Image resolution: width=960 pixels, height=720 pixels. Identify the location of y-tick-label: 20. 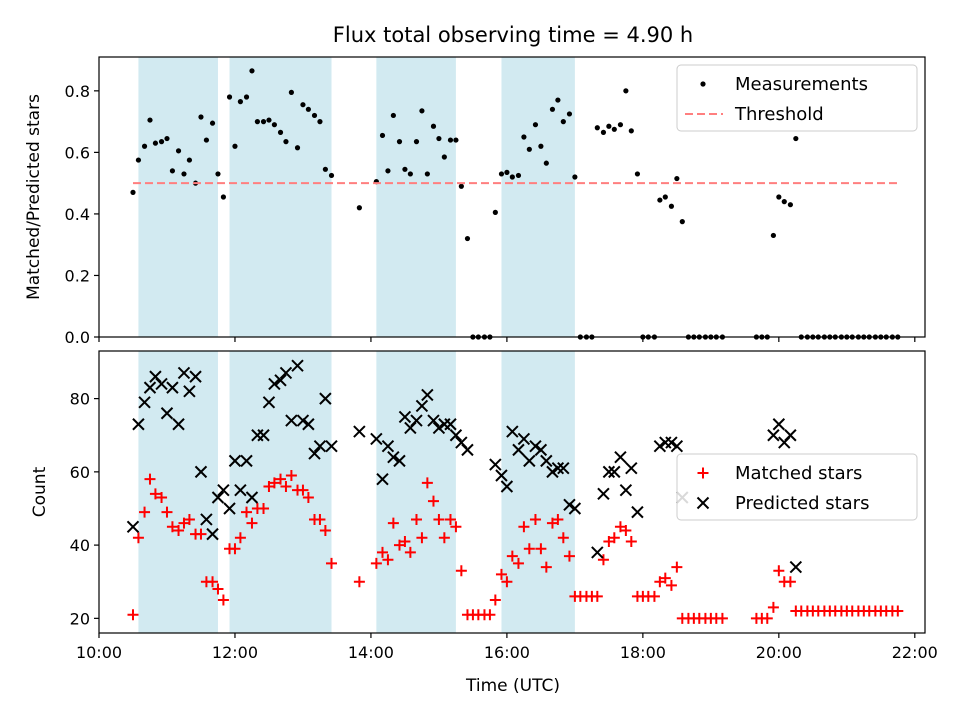
(80, 618).